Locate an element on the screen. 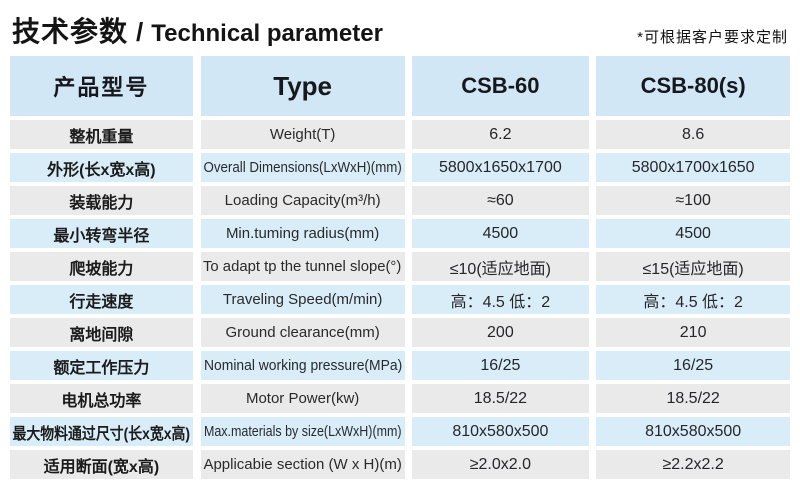  cell-value-csb80: 5800x1700x1650 is located at coordinates (693, 167).